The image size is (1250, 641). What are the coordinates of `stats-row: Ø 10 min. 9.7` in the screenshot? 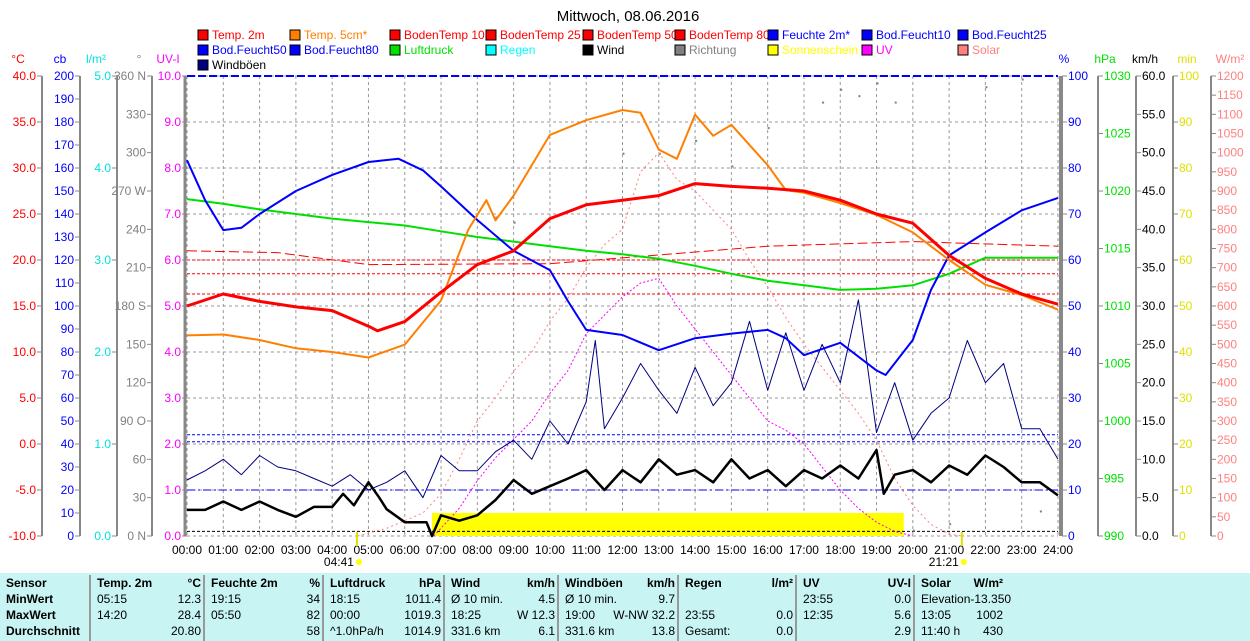 It's located at (619, 599).